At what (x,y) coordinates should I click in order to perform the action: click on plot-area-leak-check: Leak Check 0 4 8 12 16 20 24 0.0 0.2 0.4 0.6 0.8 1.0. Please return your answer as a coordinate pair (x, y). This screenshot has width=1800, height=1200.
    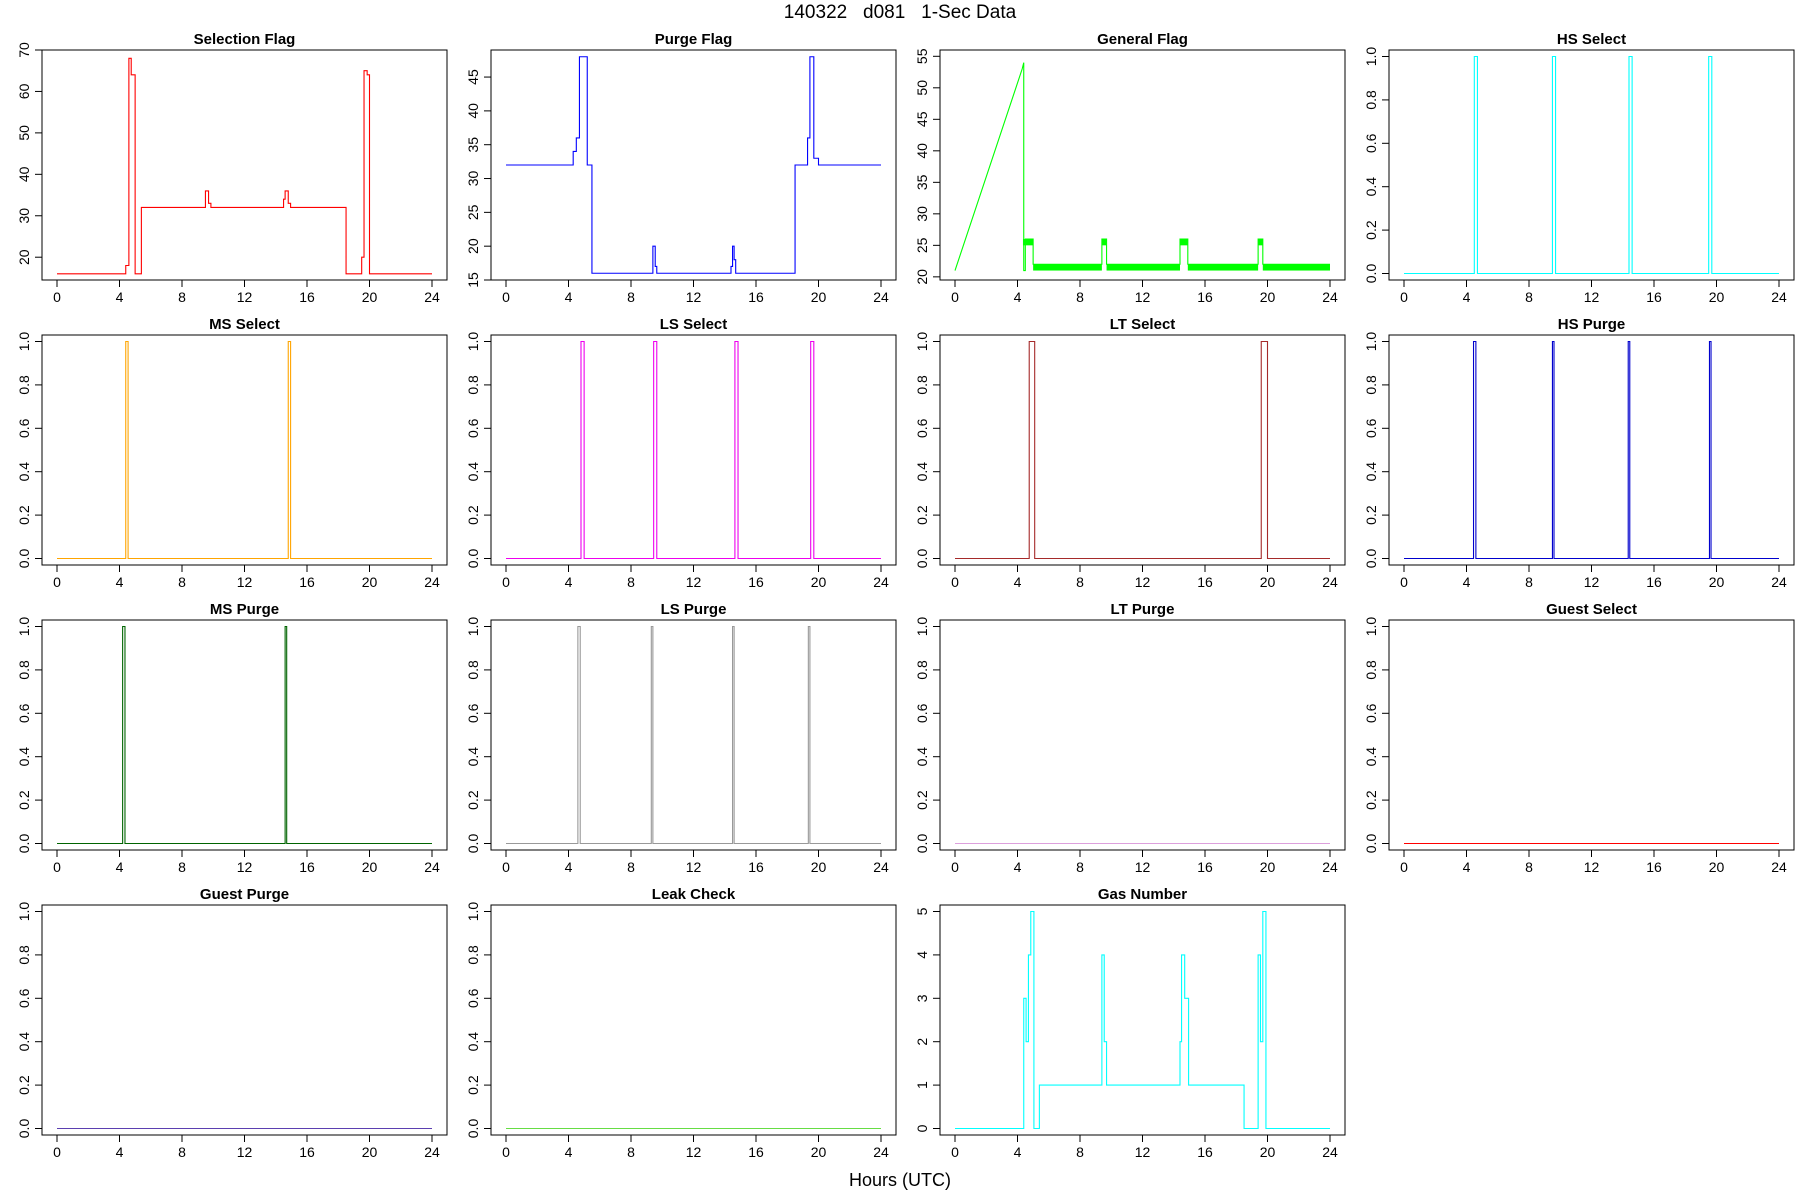
    Looking at the image, I should click on (681, 1023).